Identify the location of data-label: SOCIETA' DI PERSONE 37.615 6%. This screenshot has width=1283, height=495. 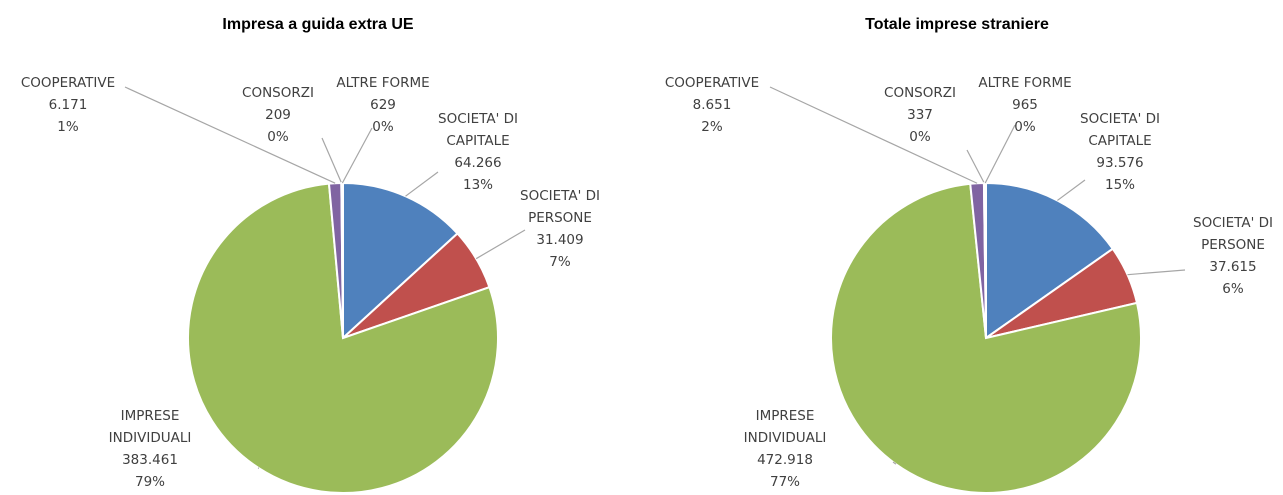
(1230, 256).